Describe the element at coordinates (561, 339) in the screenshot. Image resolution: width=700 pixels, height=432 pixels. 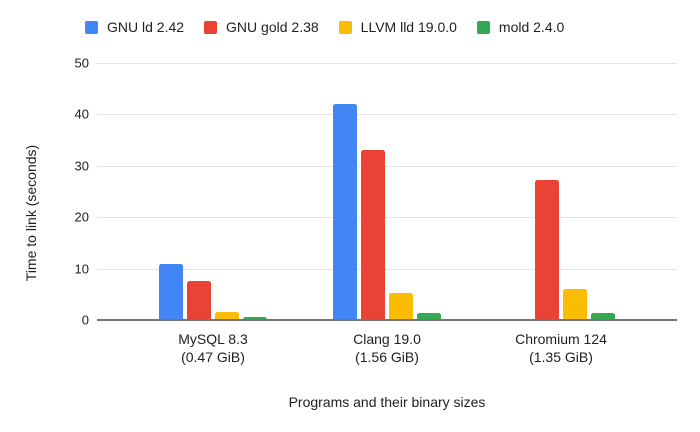
I see `category-name: Chromium 124` at that location.